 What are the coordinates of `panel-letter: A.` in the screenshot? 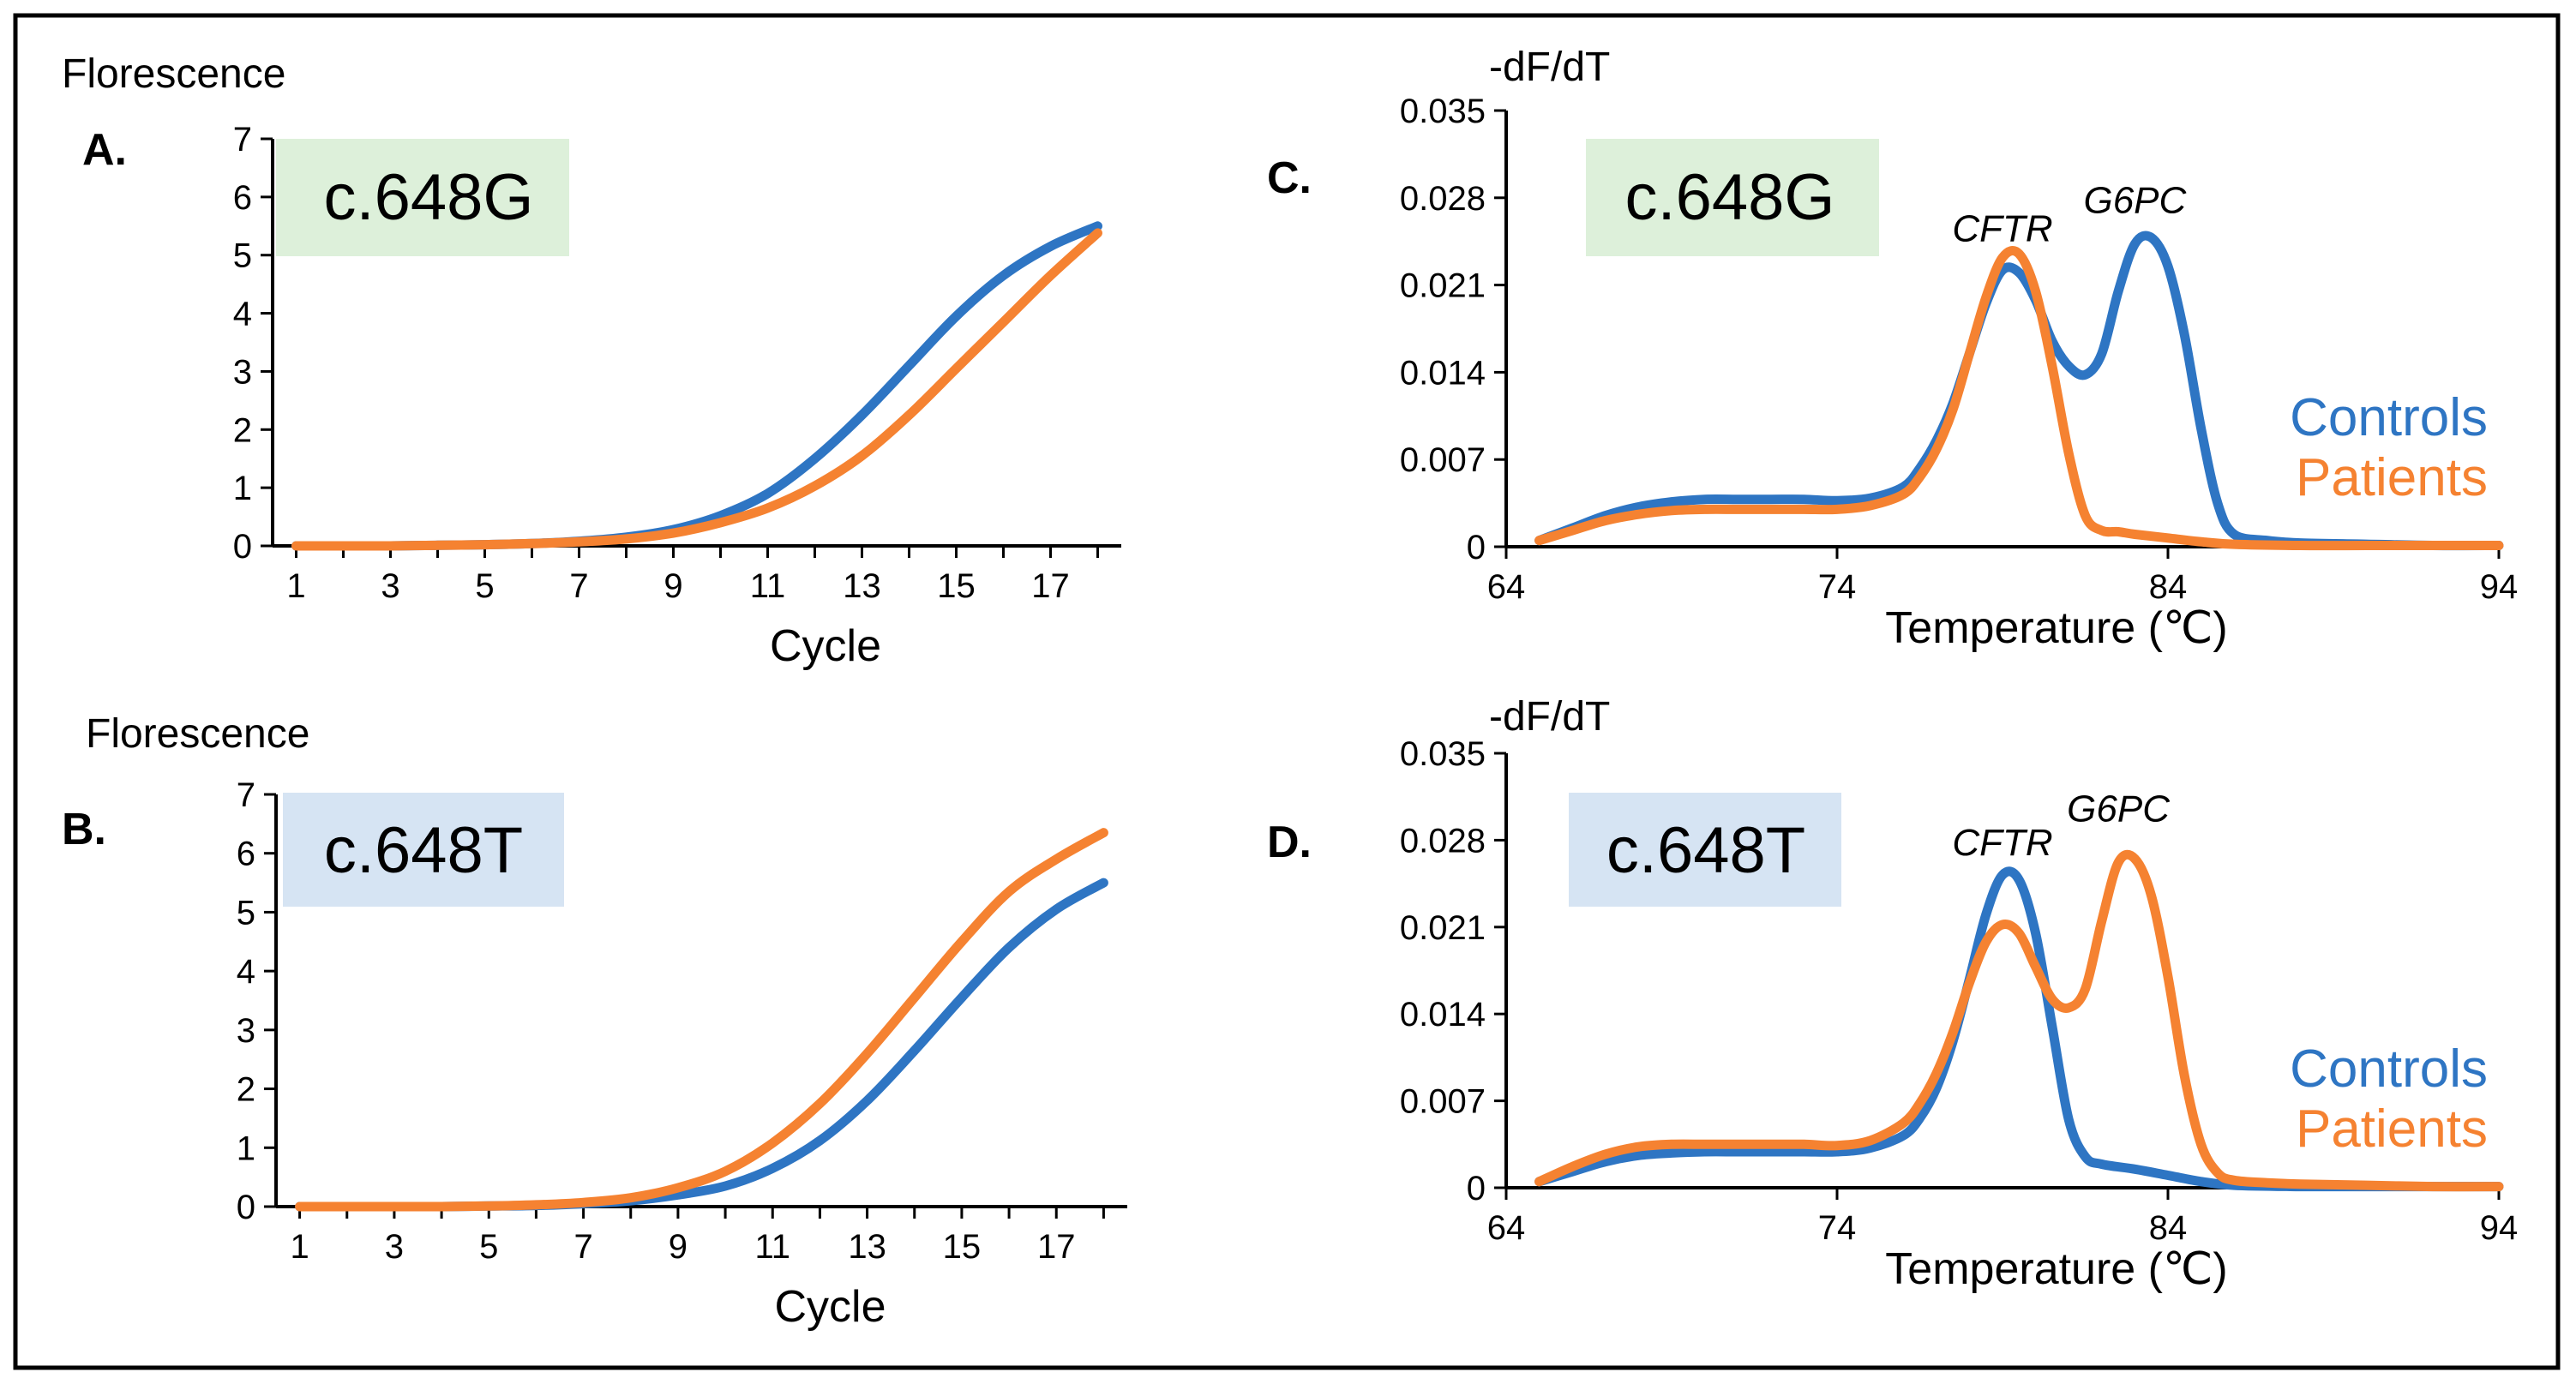 It's located at (104, 150).